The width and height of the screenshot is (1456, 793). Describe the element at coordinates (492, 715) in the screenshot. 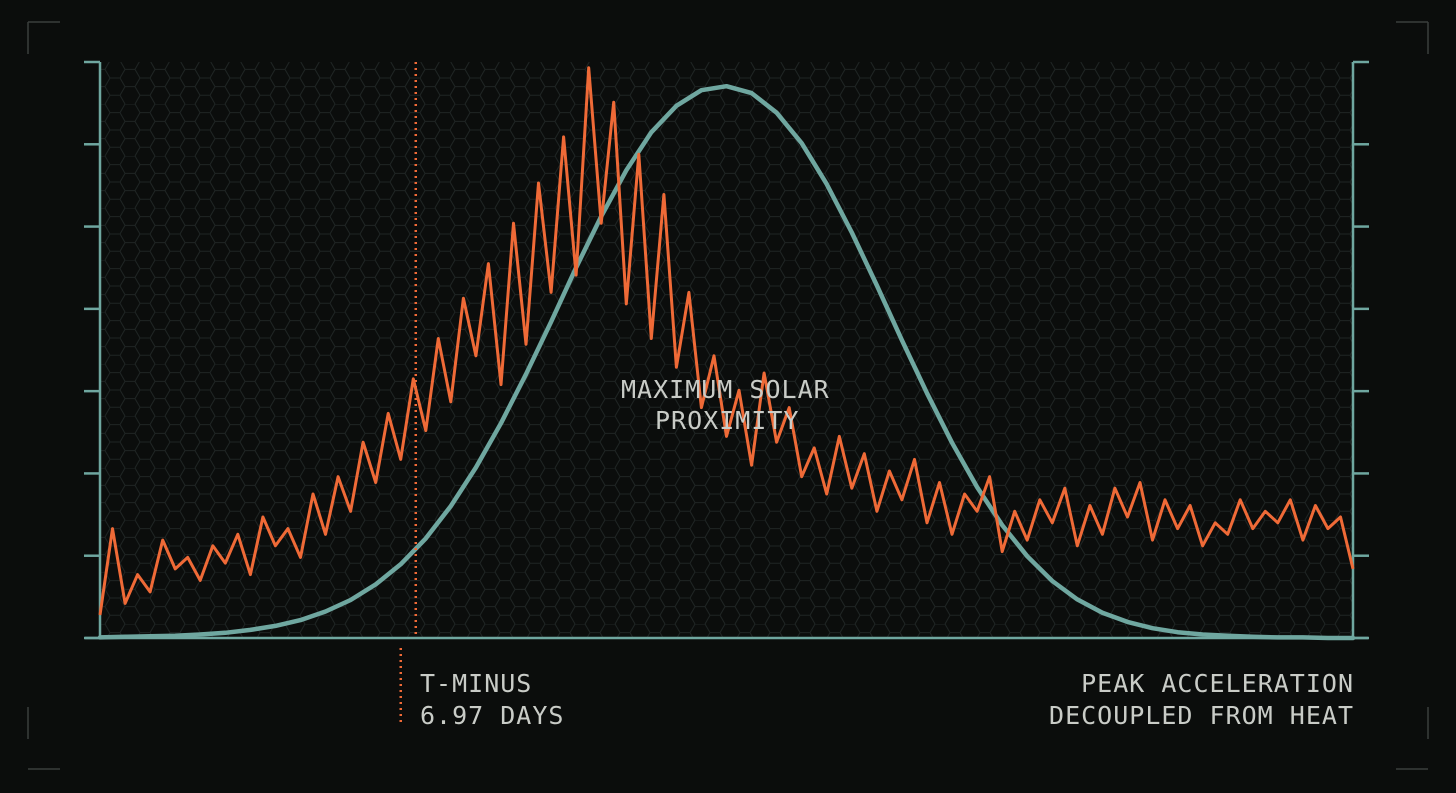

I see `marker-label-line2: 6.97 DAYS` at that location.